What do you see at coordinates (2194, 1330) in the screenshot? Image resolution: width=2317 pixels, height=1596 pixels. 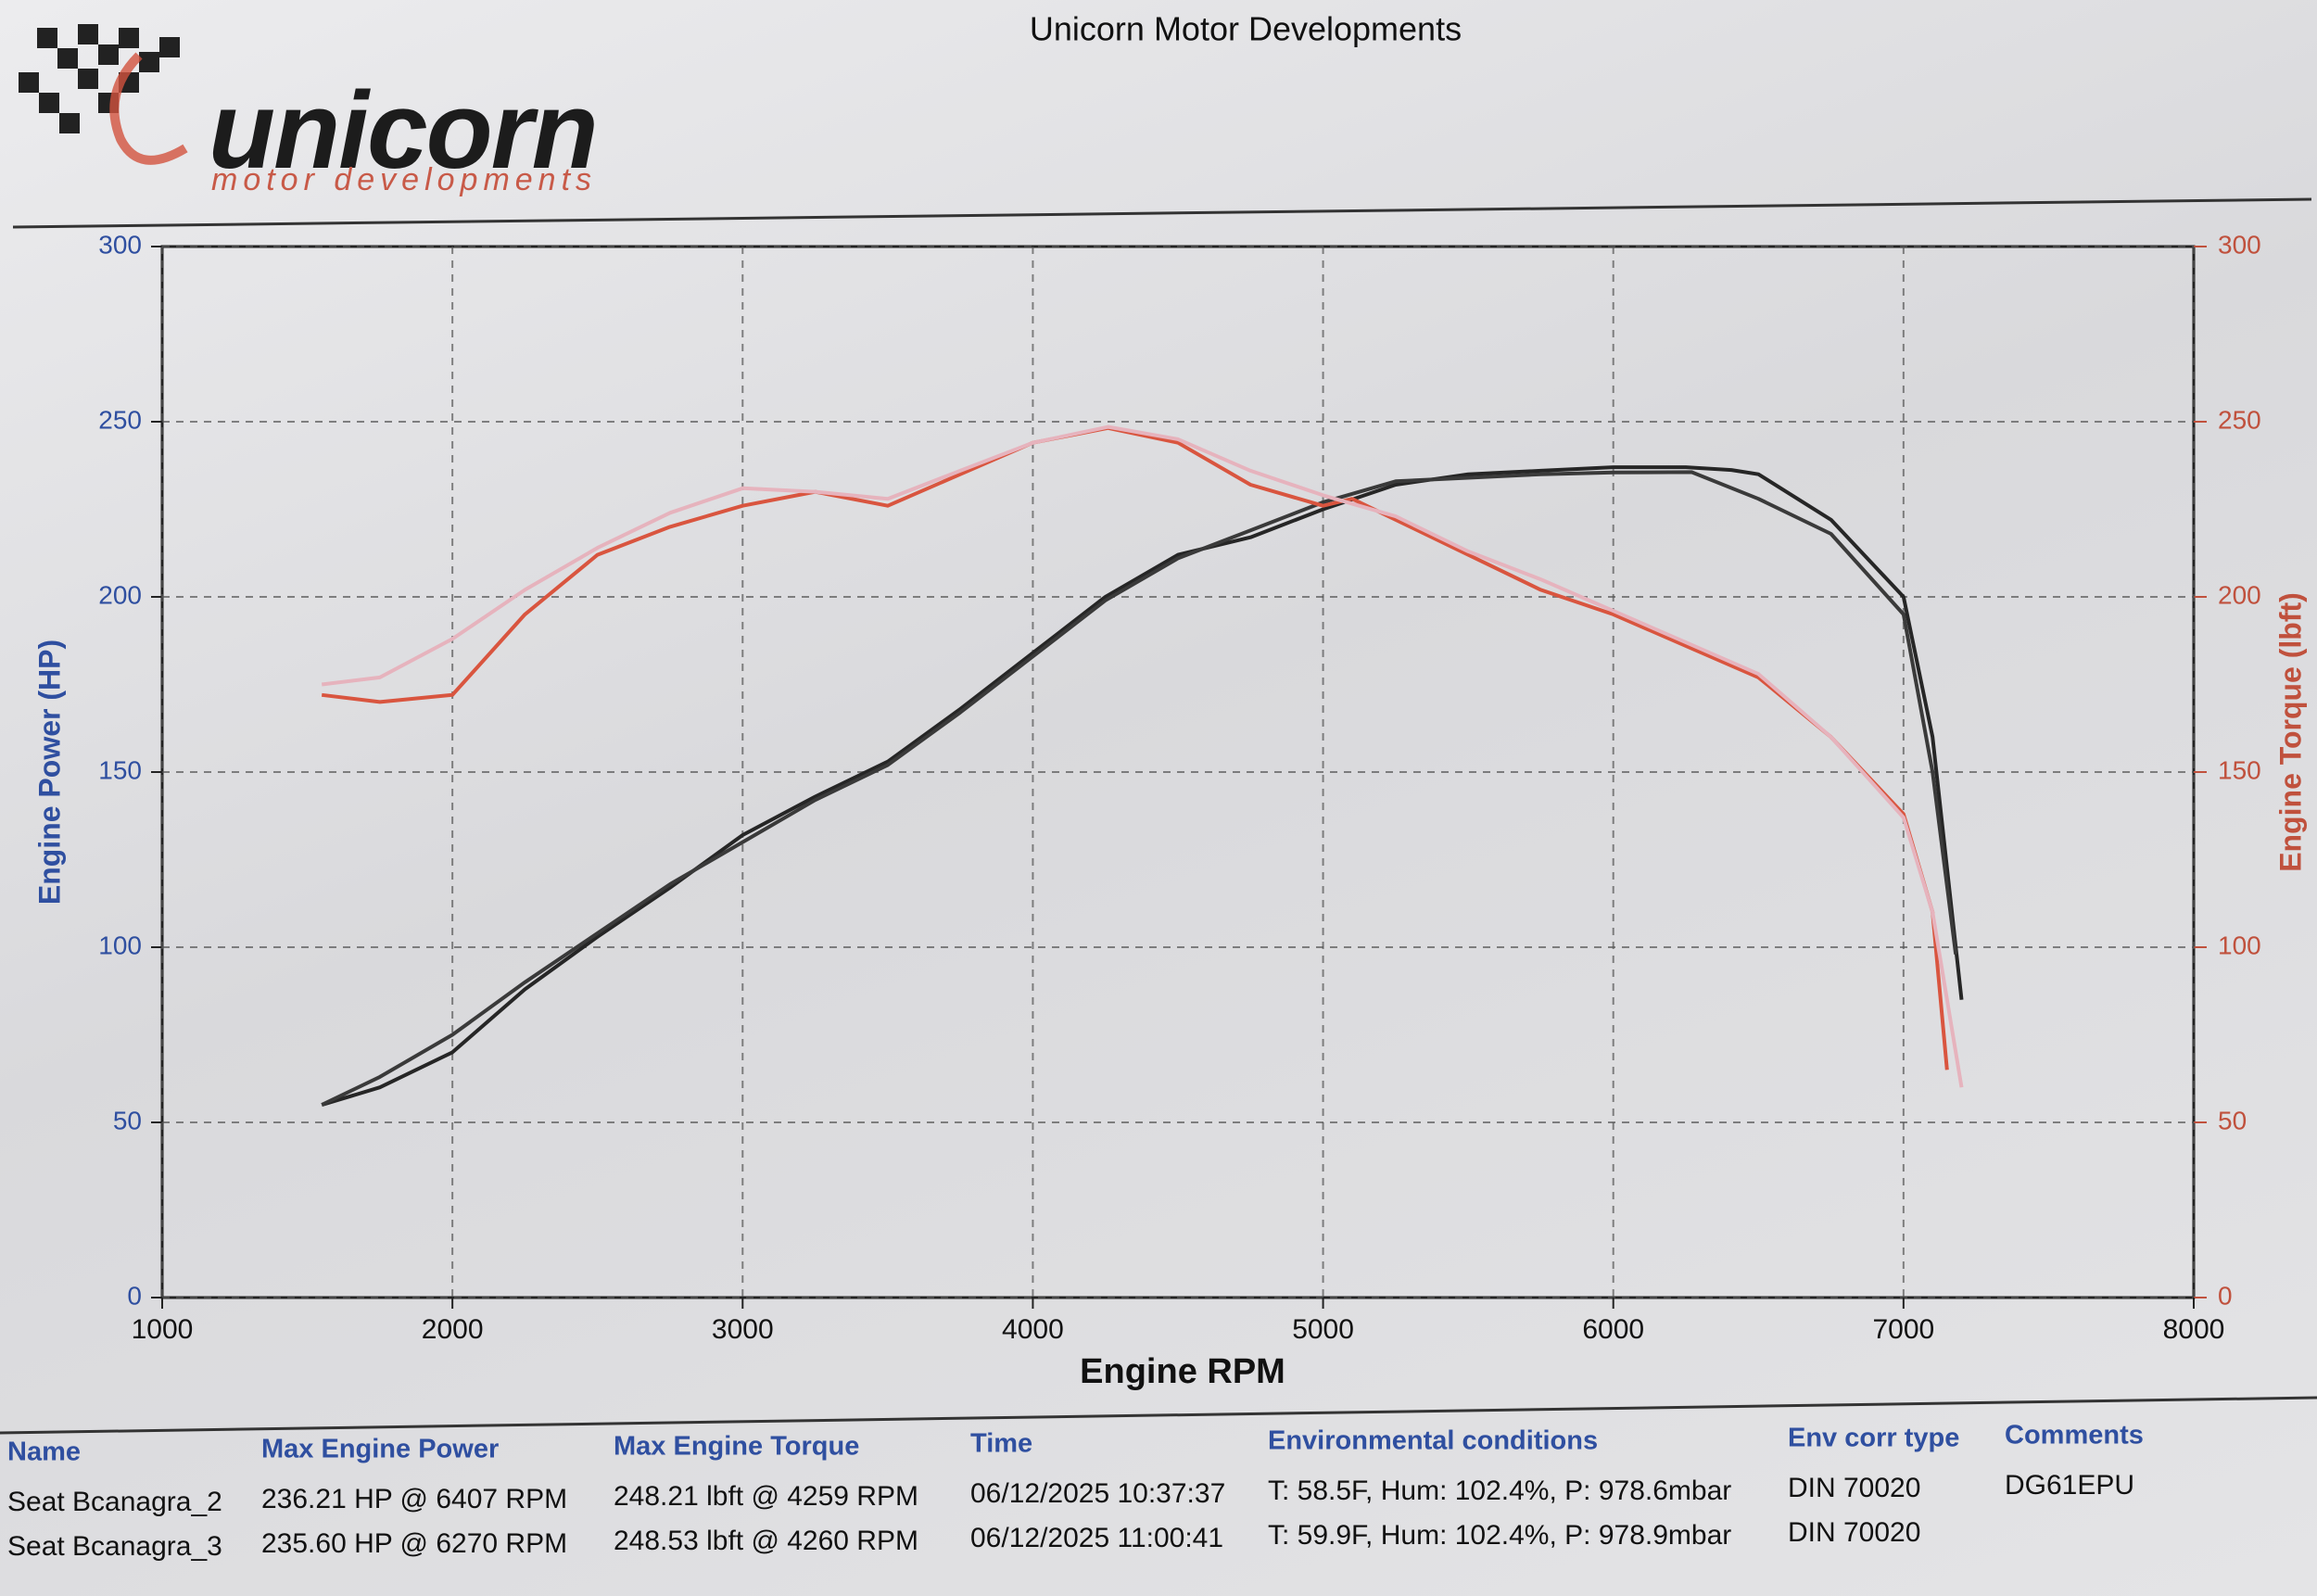 I see `x-tick-label: 8000` at bounding box center [2194, 1330].